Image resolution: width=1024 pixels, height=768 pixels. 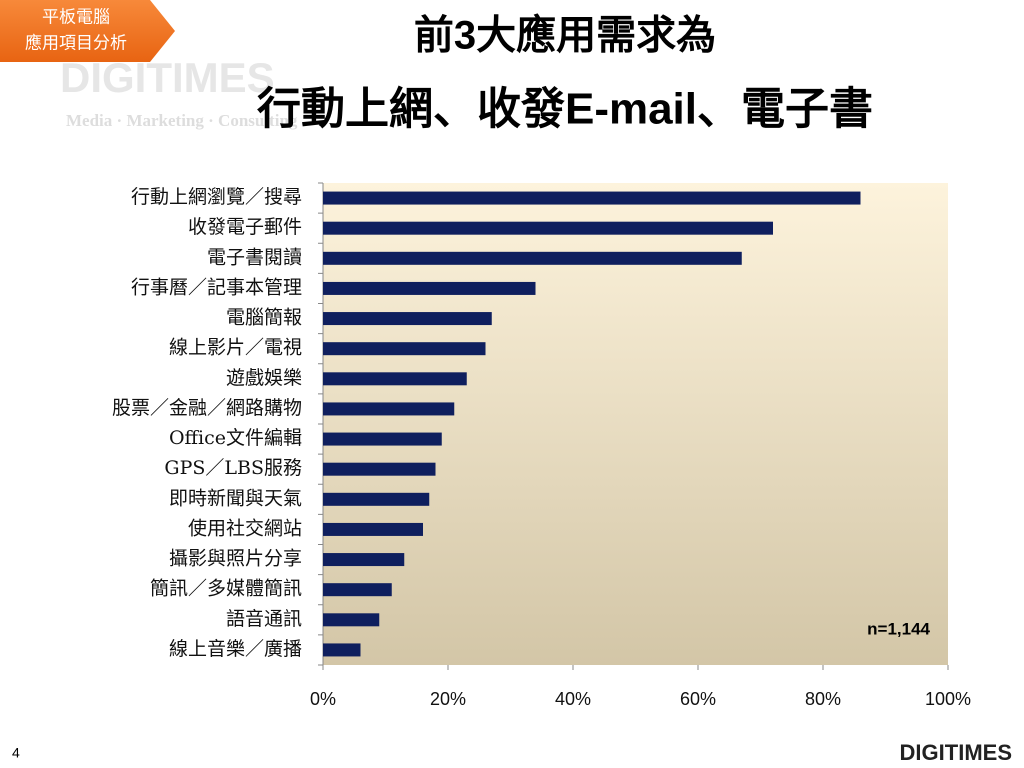 What do you see at coordinates (823, 699) in the screenshot?
I see `x-tick-label: 80%` at bounding box center [823, 699].